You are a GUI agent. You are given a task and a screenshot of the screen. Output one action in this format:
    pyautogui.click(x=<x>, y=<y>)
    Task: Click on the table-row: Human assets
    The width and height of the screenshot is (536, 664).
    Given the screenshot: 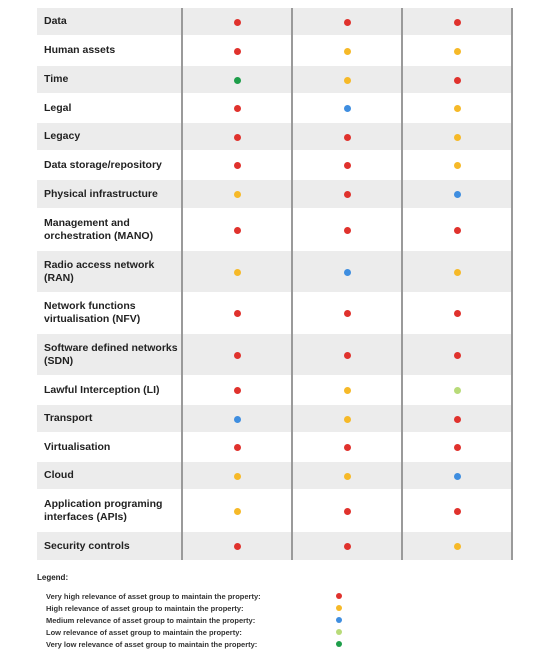 What is the action you would take?
    pyautogui.click(x=274, y=50)
    